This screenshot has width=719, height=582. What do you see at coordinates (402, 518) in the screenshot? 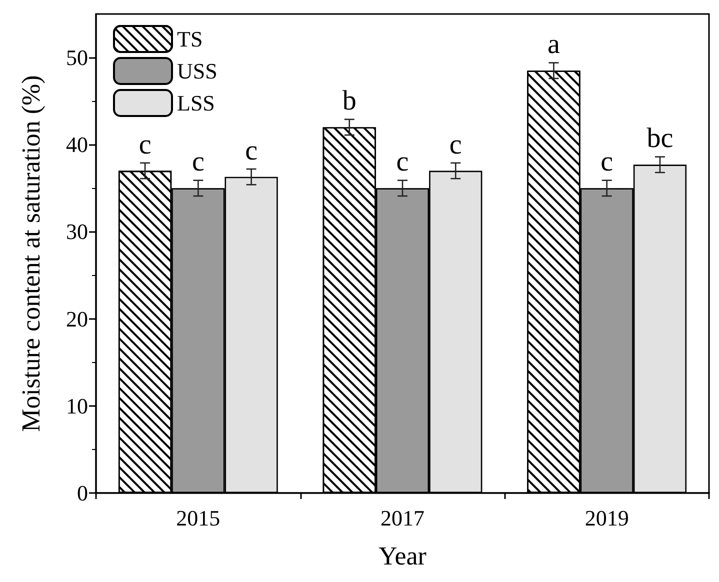
I see `x-tick-label: 2017` at bounding box center [402, 518].